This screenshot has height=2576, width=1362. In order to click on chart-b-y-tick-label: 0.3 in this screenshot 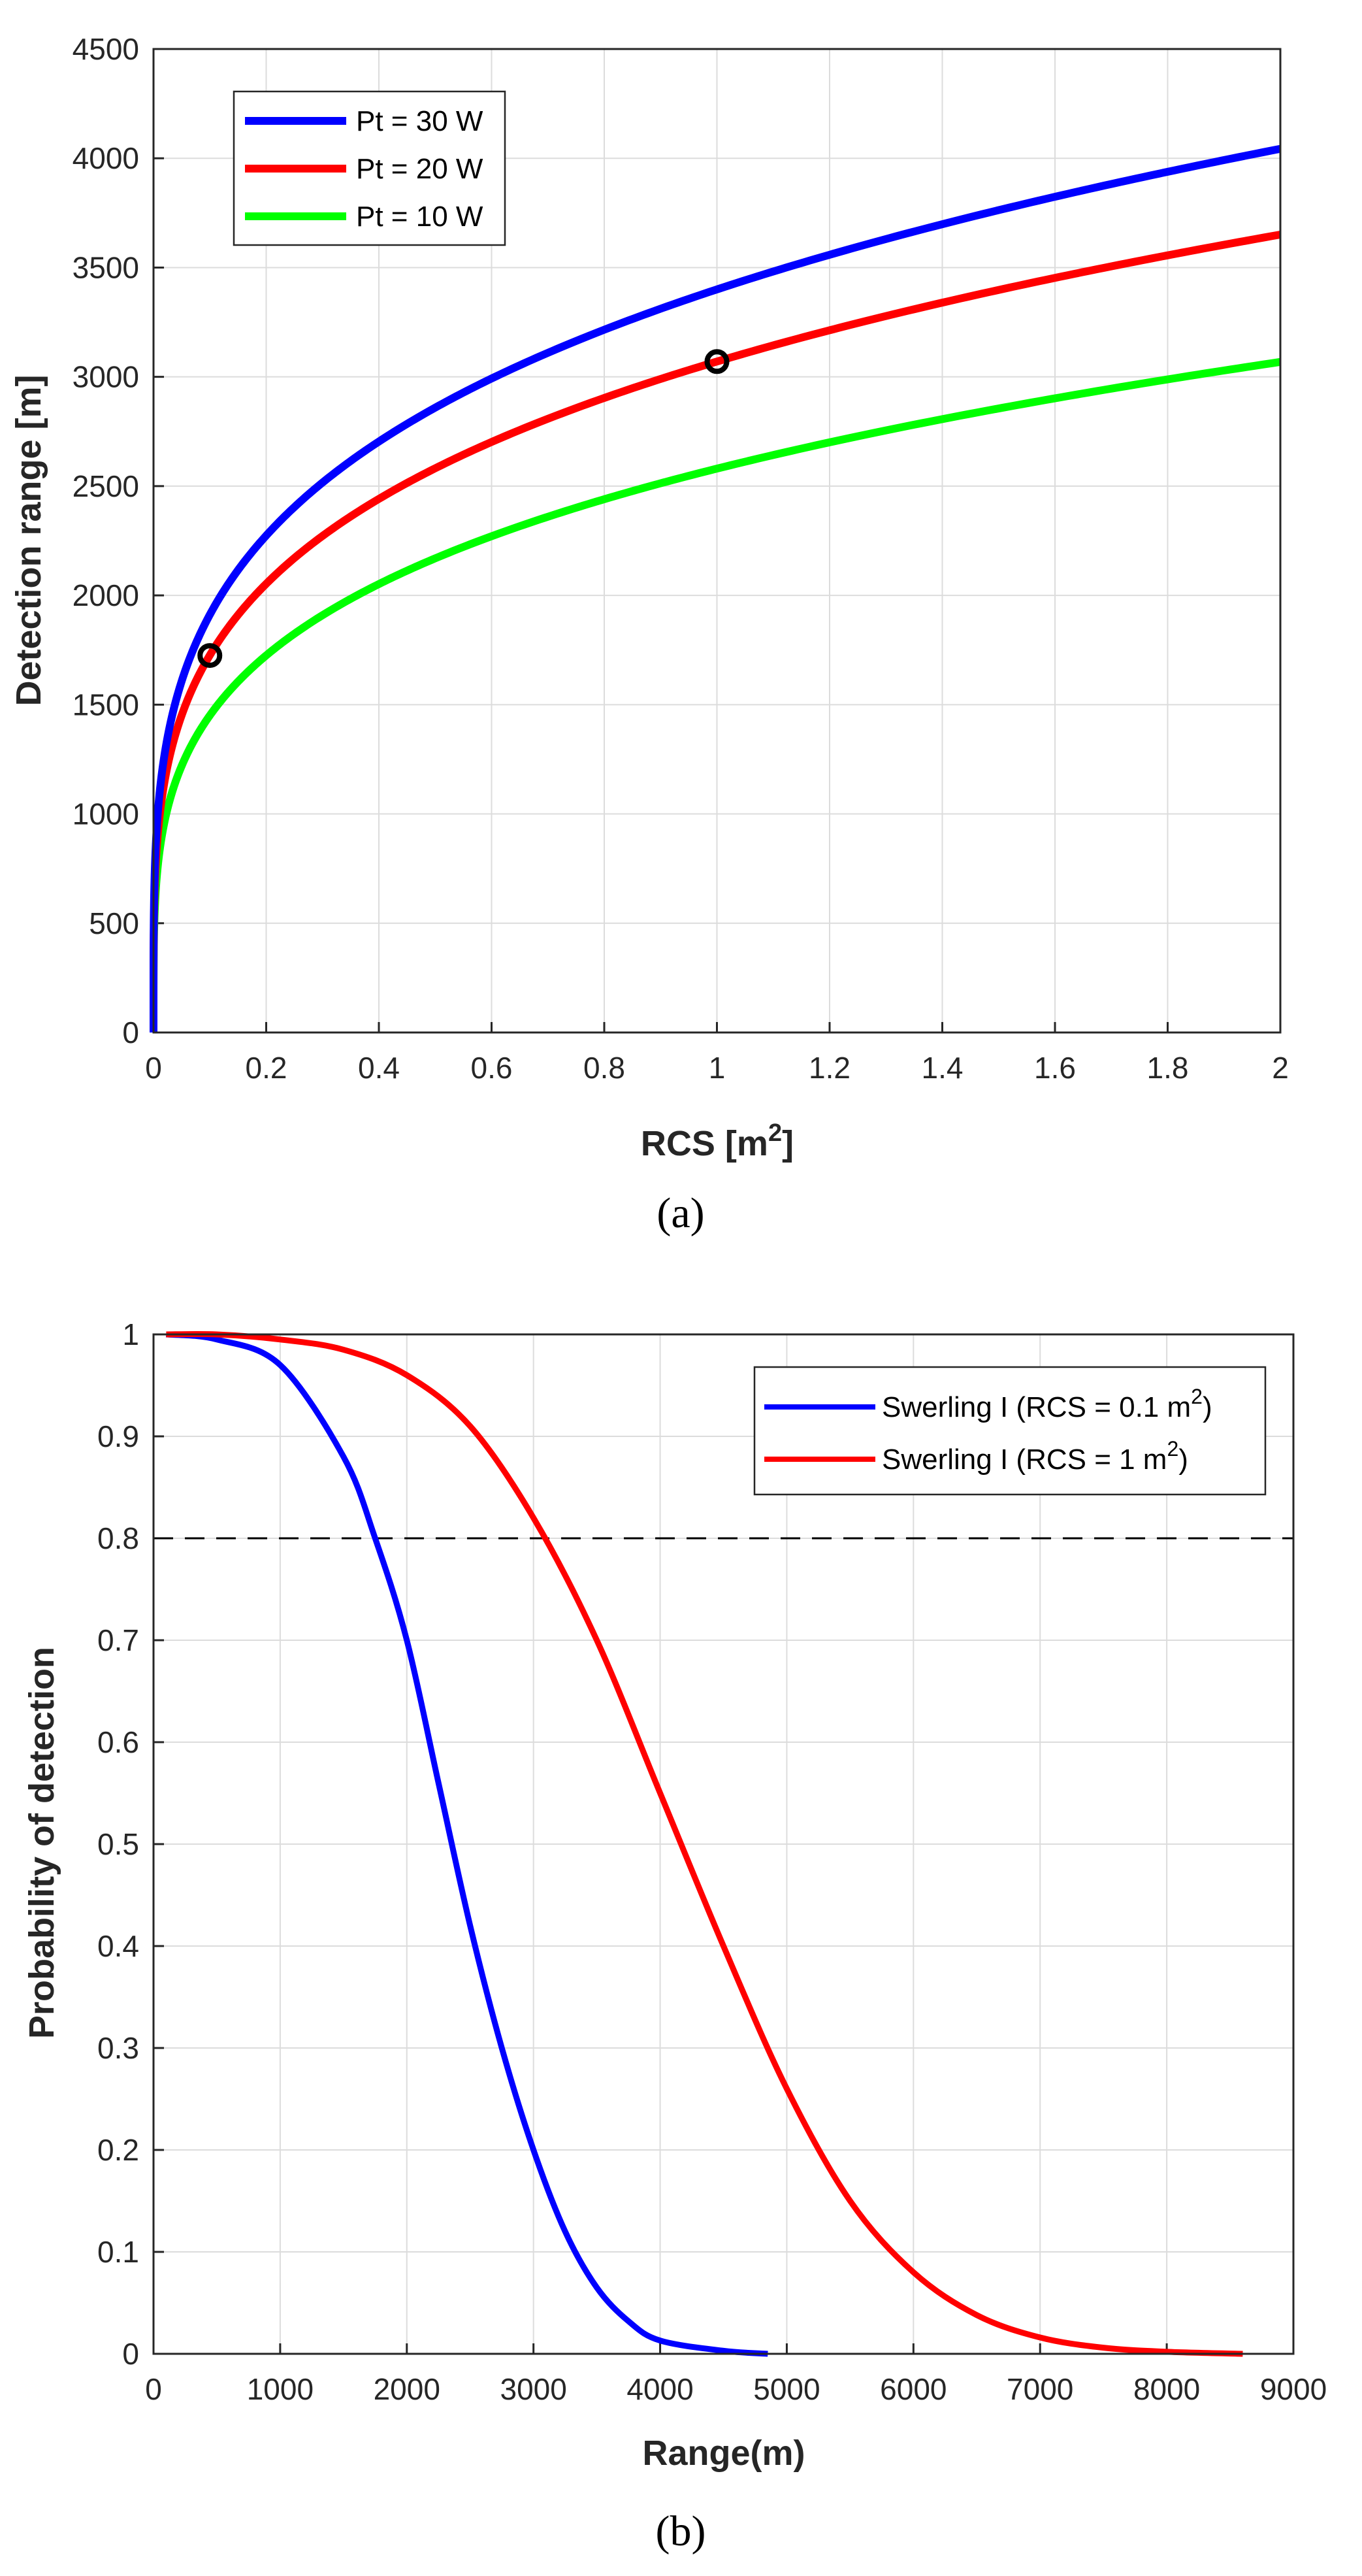, I will do `click(118, 2048)`.